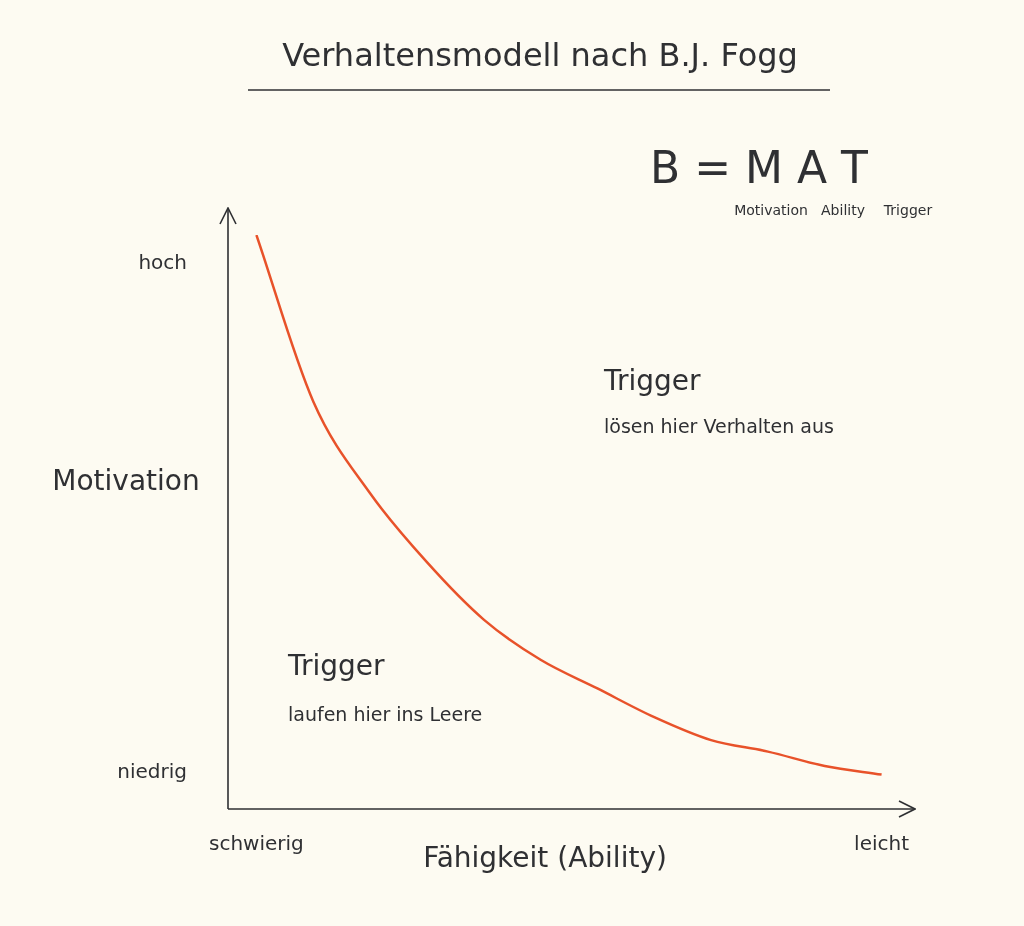  I want to click on text: hoch, so click(162, 262).